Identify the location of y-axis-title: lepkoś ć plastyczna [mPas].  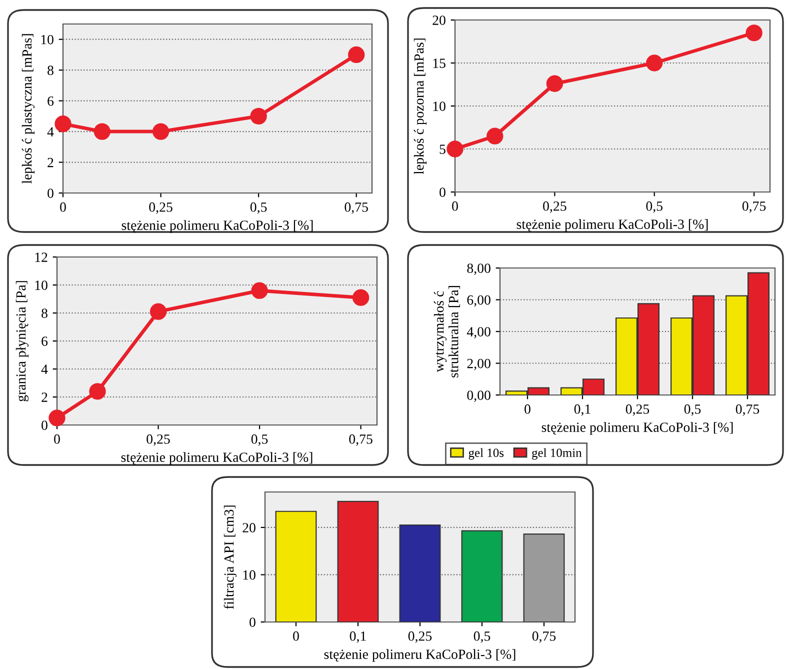
(28, 109).